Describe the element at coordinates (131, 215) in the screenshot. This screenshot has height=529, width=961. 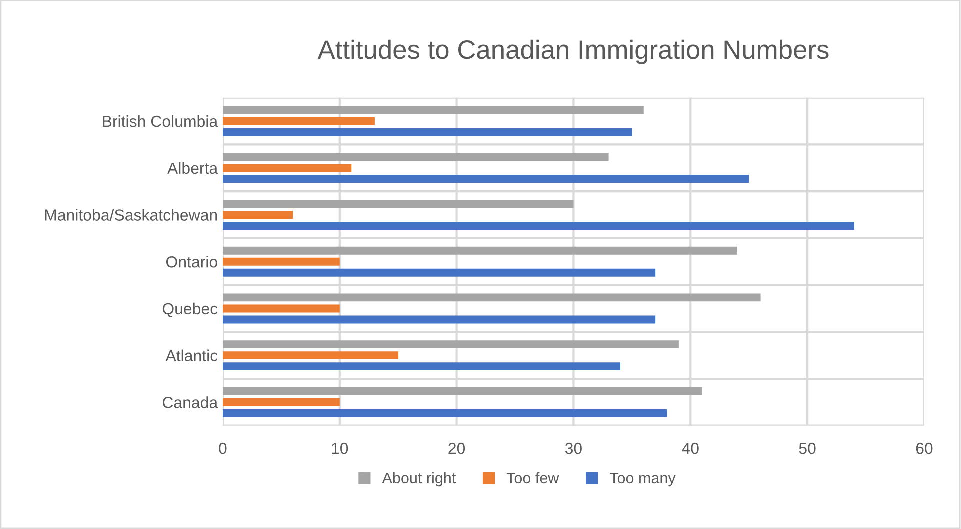
I see `y-tick-label: Manitoba/Saskatchewan` at that location.